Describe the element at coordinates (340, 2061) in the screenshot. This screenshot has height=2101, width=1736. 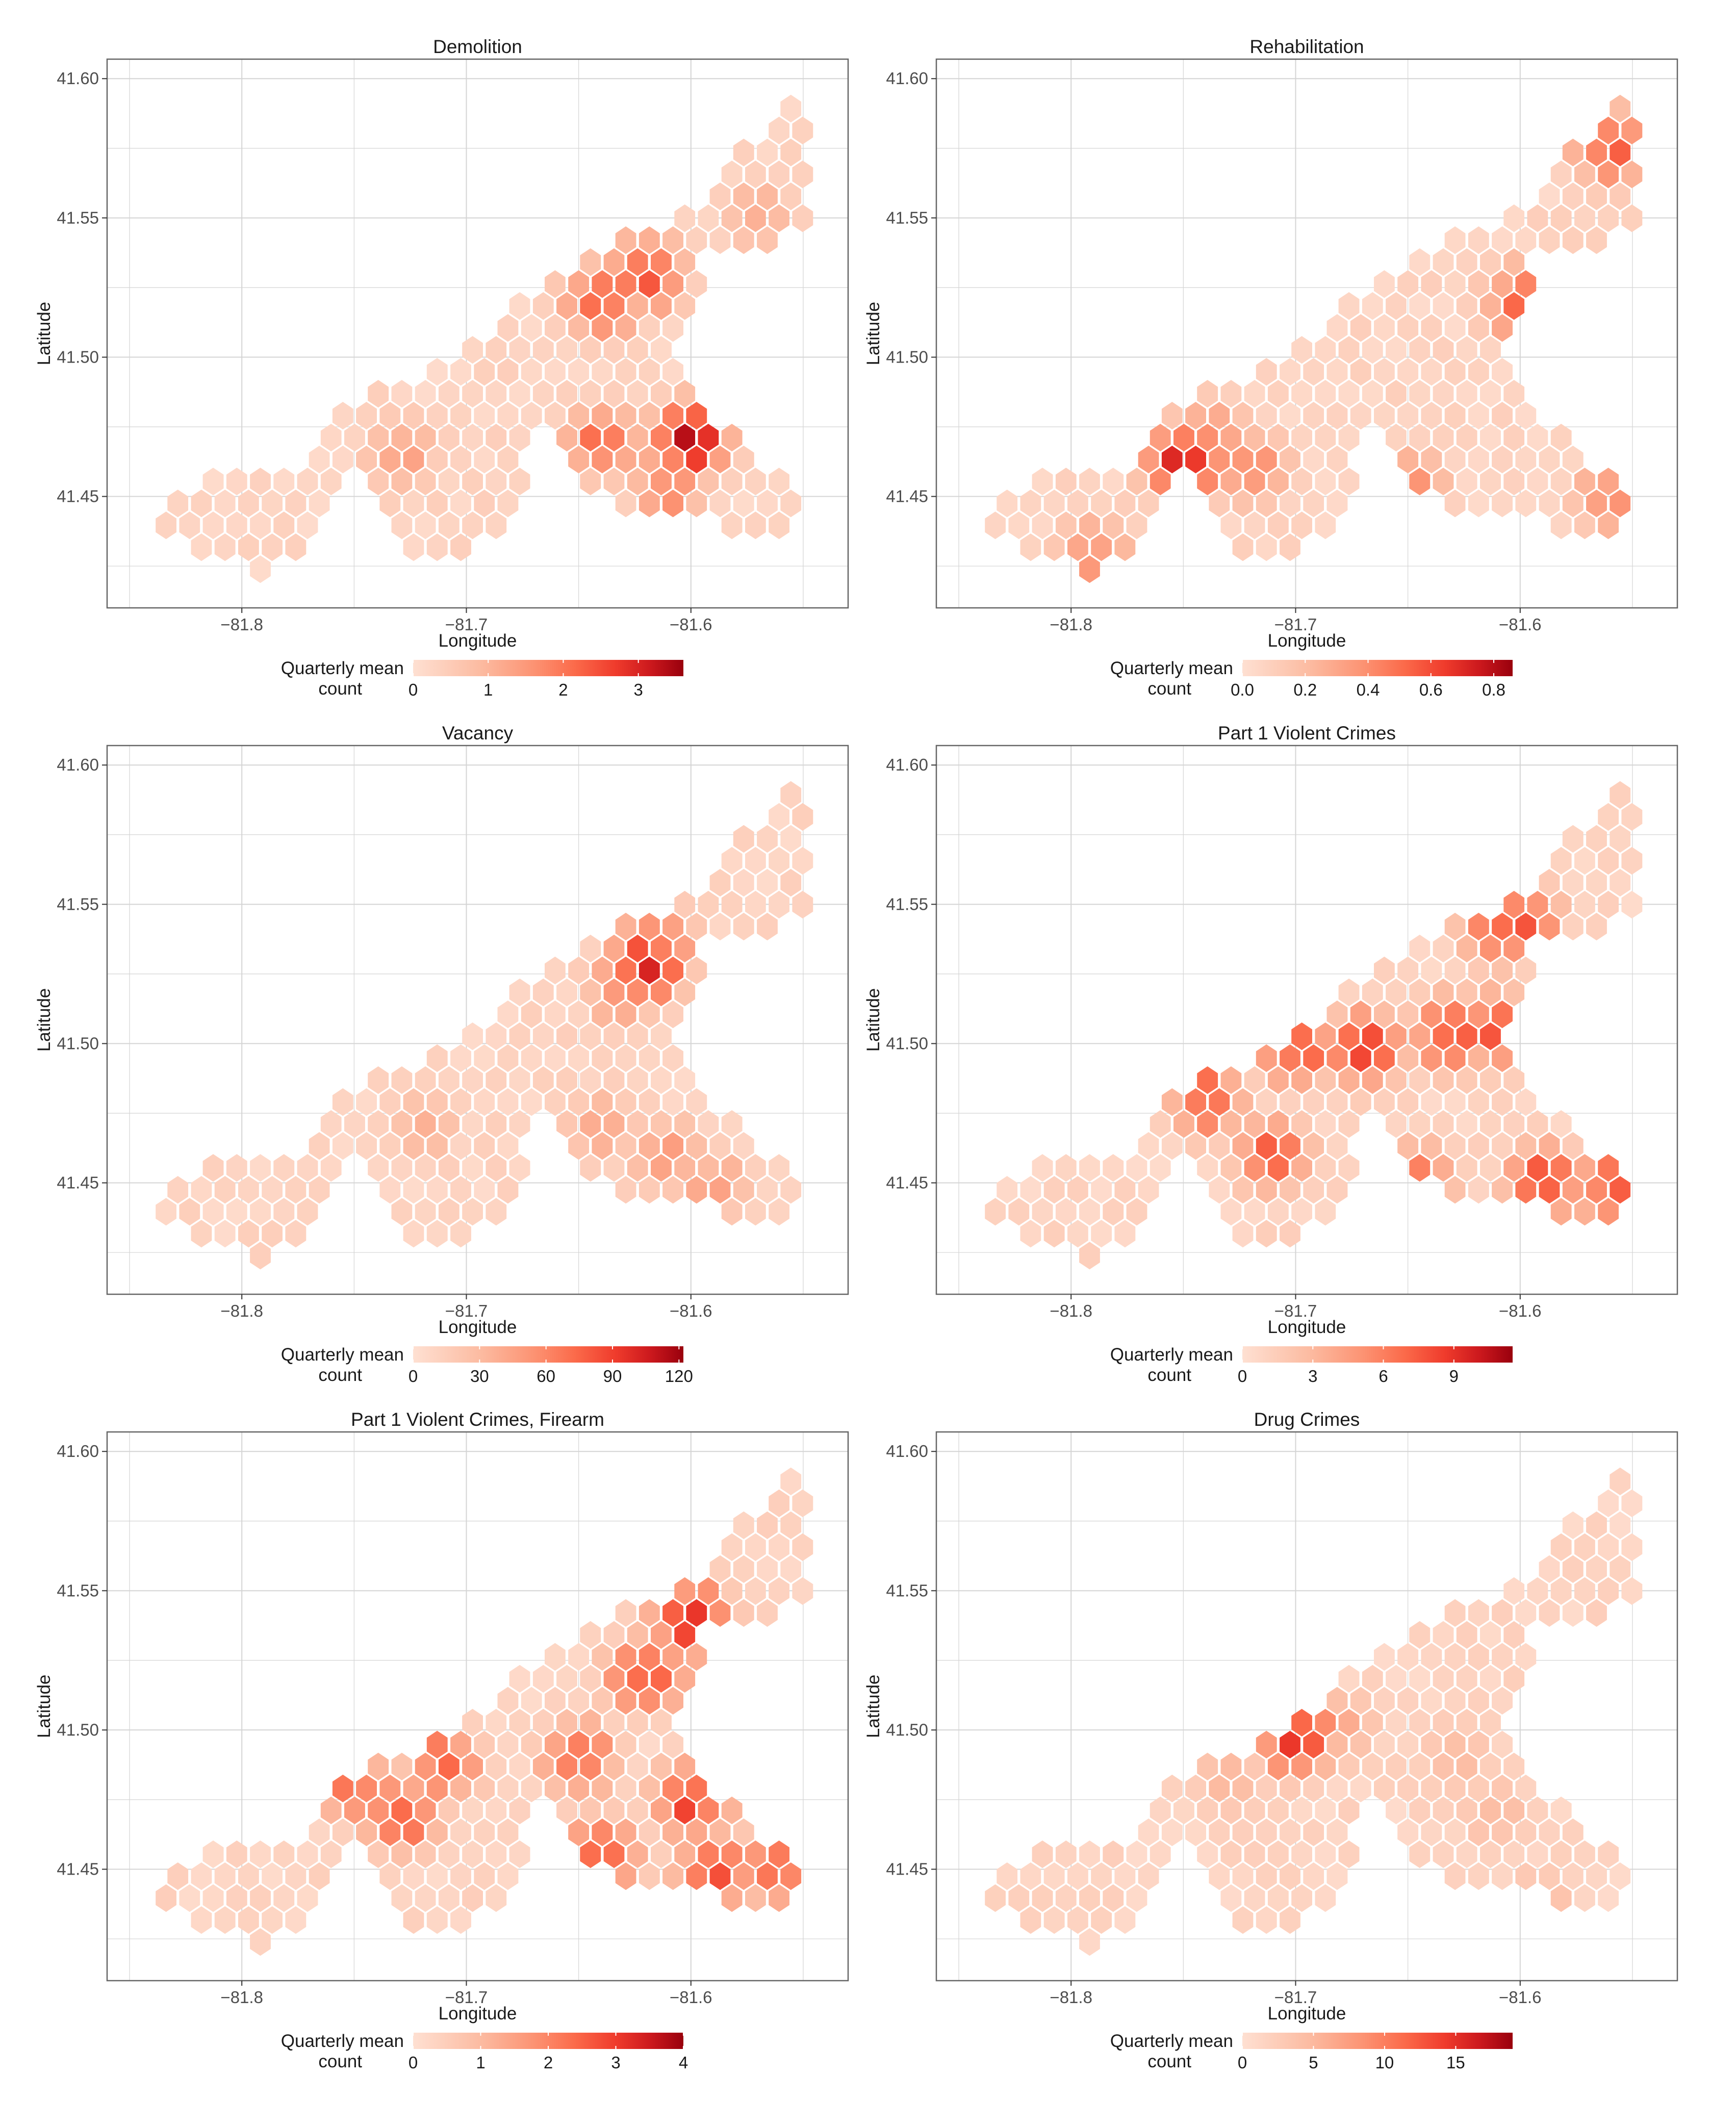
I see `legend-title-line2: count` at that location.